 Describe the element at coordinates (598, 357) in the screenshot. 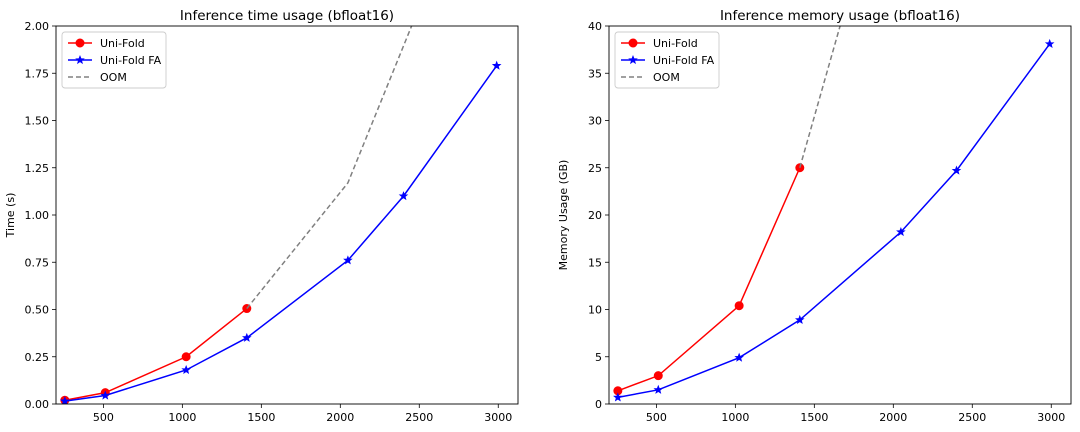

I see `y-tick-label: 5` at that location.